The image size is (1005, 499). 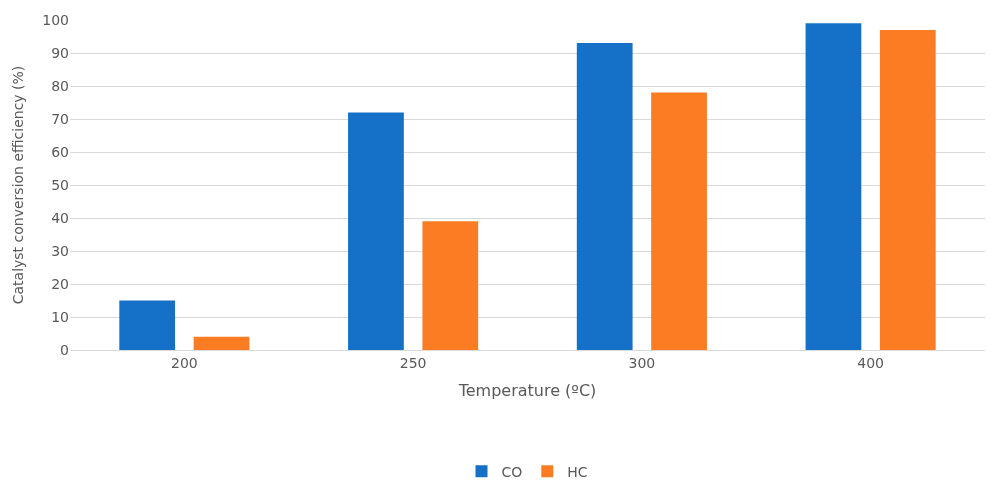 What do you see at coordinates (60, 184) in the screenshot?
I see `y-tick-label: 50` at bounding box center [60, 184].